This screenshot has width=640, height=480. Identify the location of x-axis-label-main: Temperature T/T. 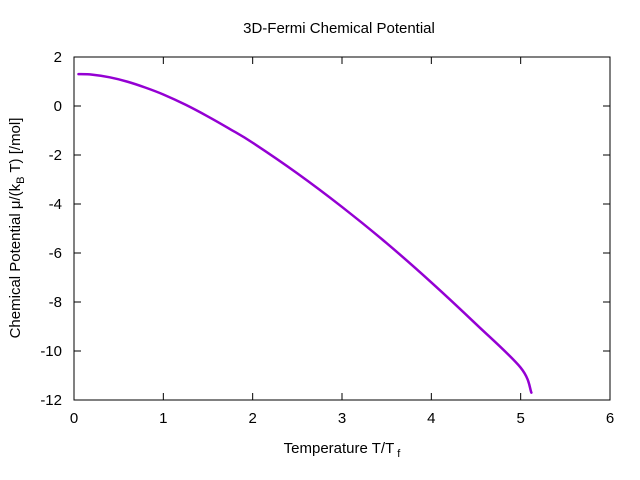
(339, 448).